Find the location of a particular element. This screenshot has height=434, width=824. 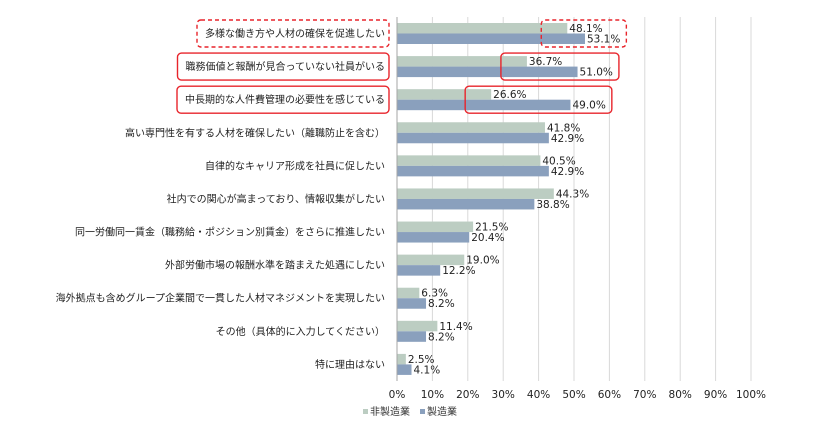

category-label: 職務価値と報酬が見合っていない社員がいる is located at coordinates (286, 66).